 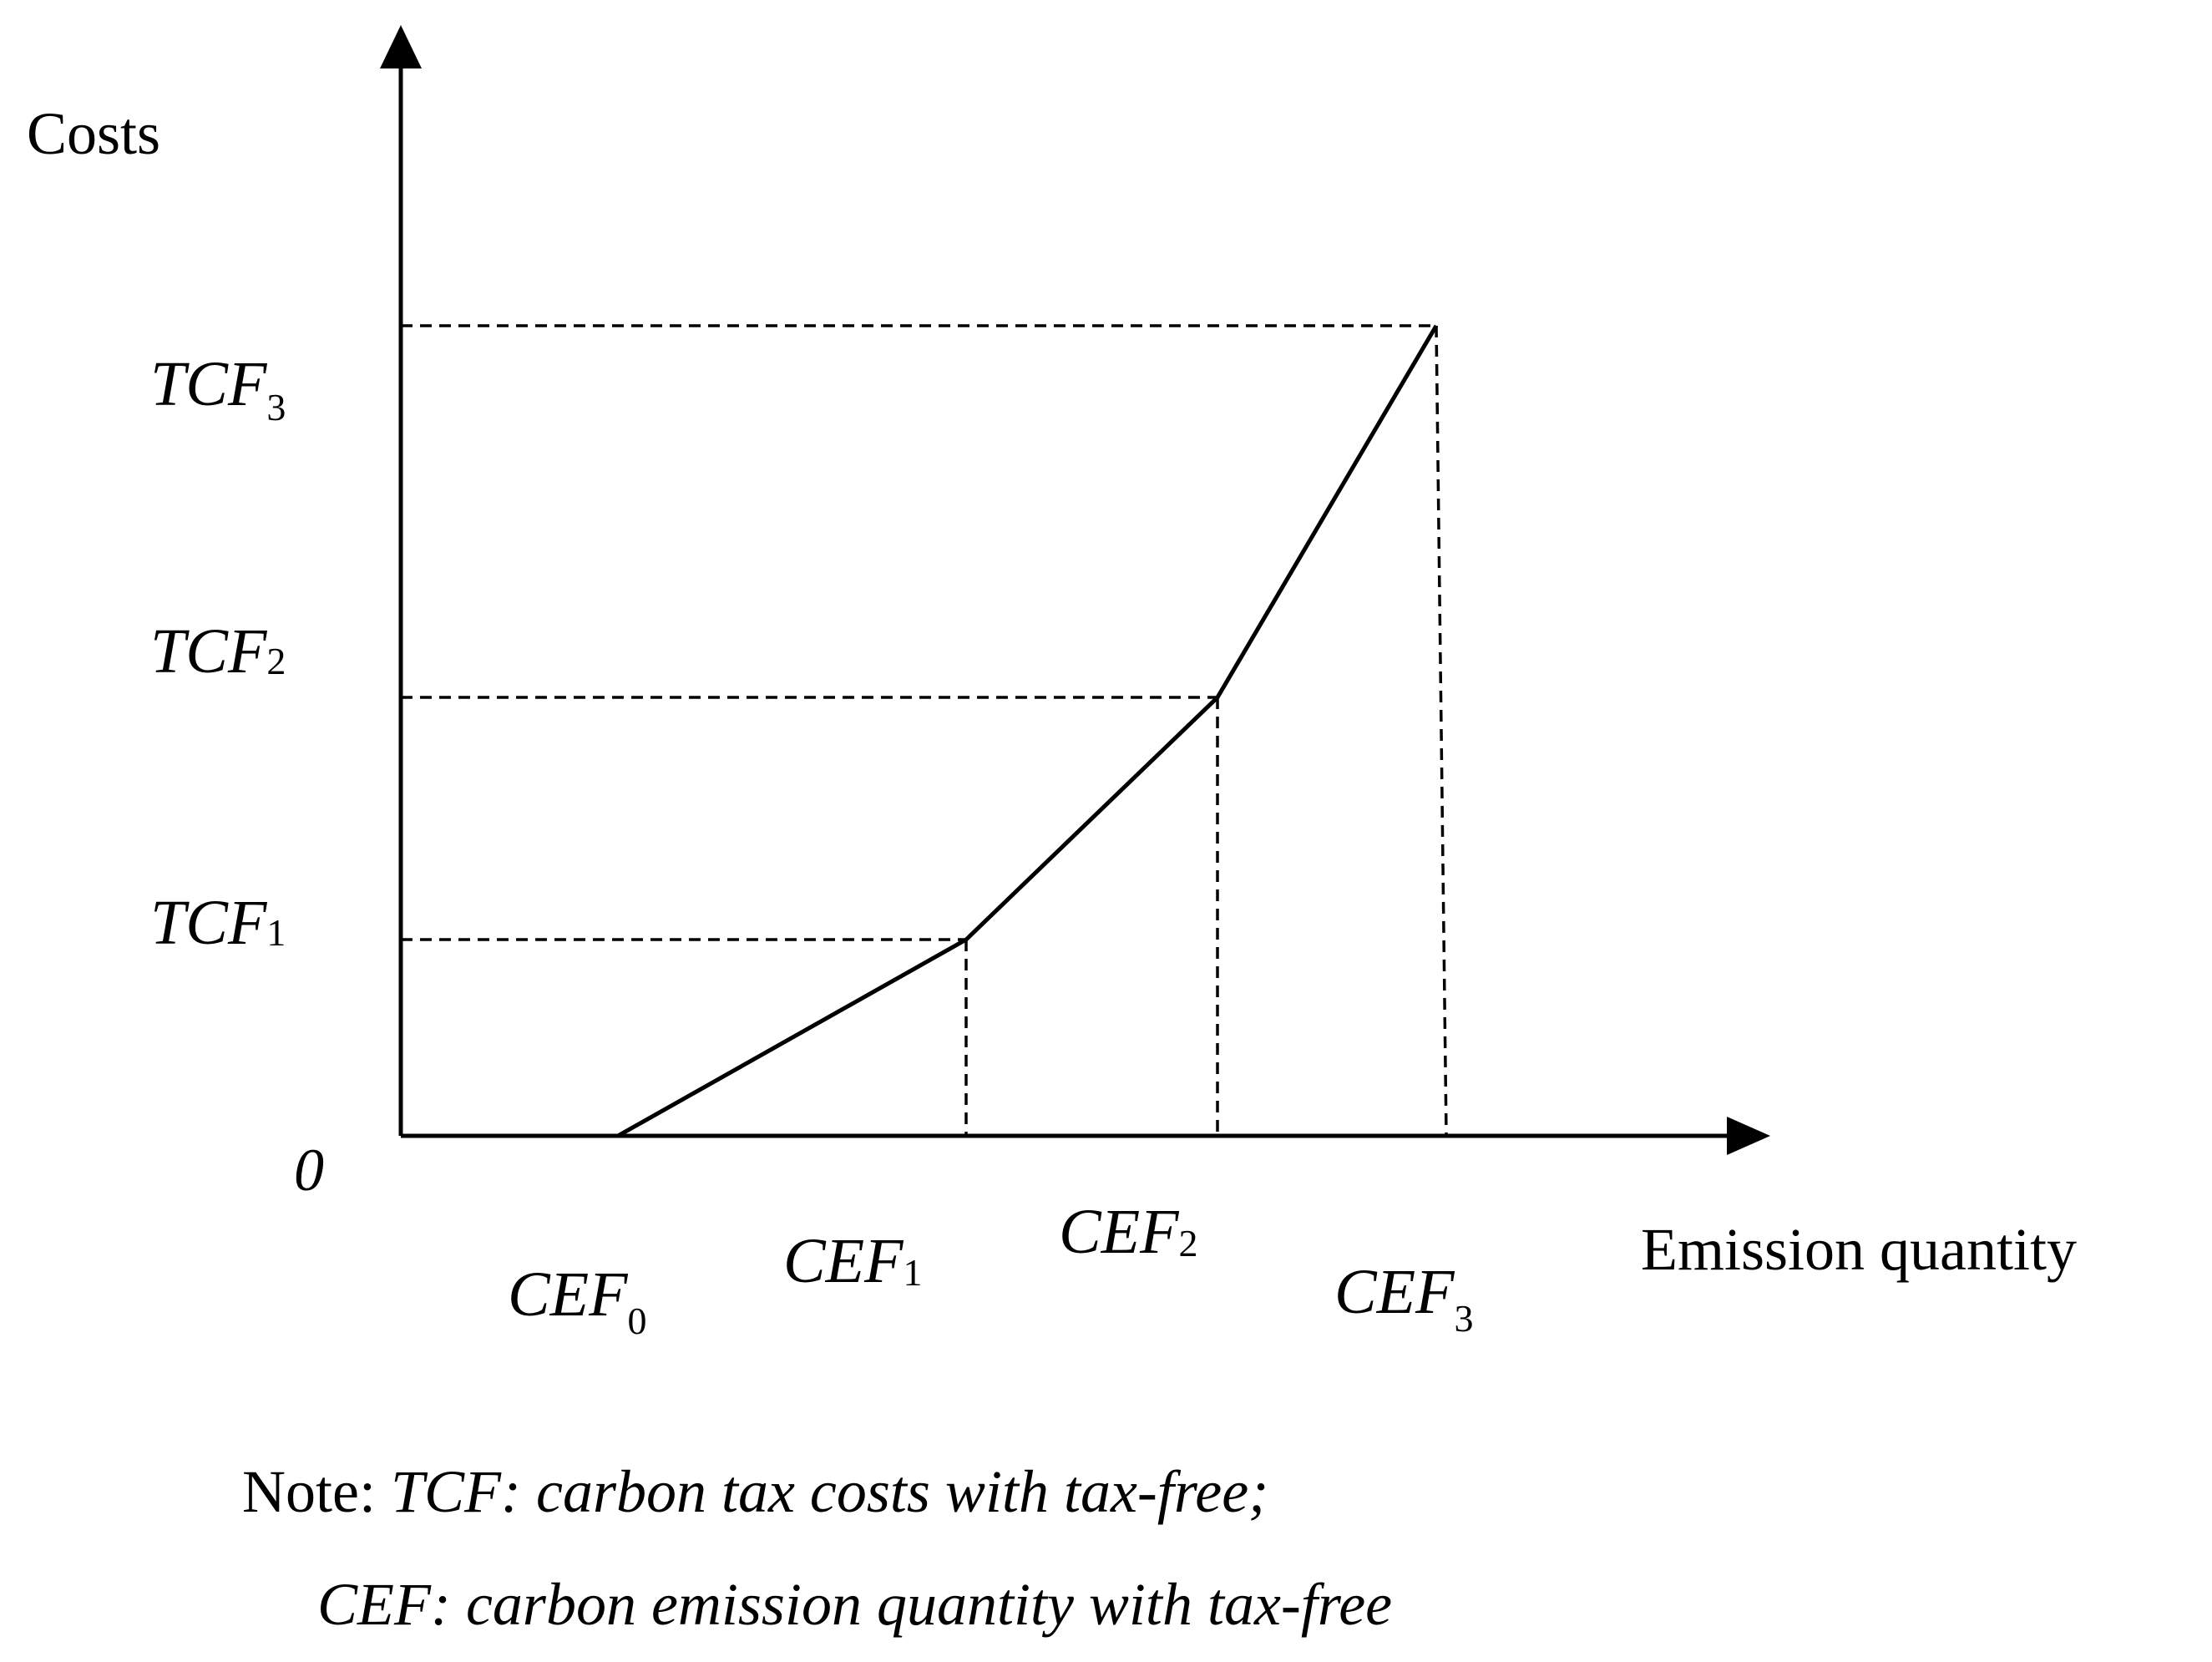 What do you see at coordinates (577, 1300) in the screenshot?
I see `x-tick-cef0: CEF0` at bounding box center [577, 1300].